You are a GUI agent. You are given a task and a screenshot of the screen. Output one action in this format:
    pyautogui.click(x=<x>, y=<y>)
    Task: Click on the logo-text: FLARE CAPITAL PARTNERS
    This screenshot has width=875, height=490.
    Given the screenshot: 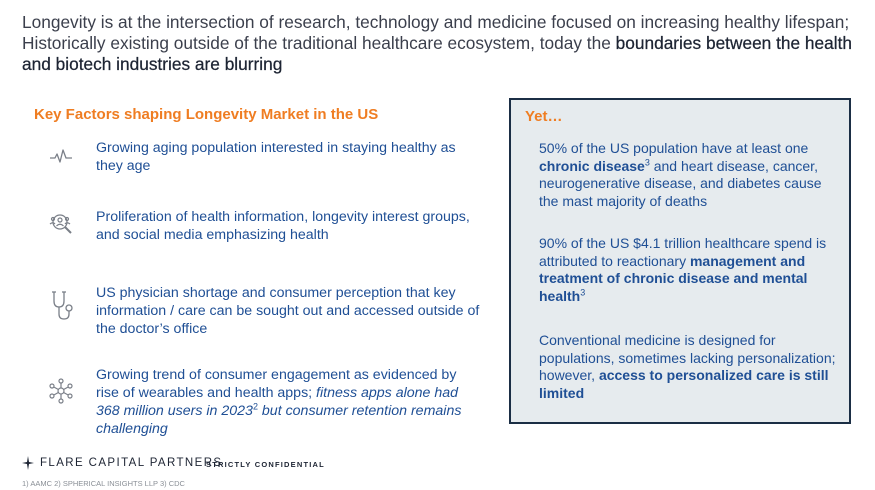 What is the action you would take?
    pyautogui.click(x=131, y=463)
    